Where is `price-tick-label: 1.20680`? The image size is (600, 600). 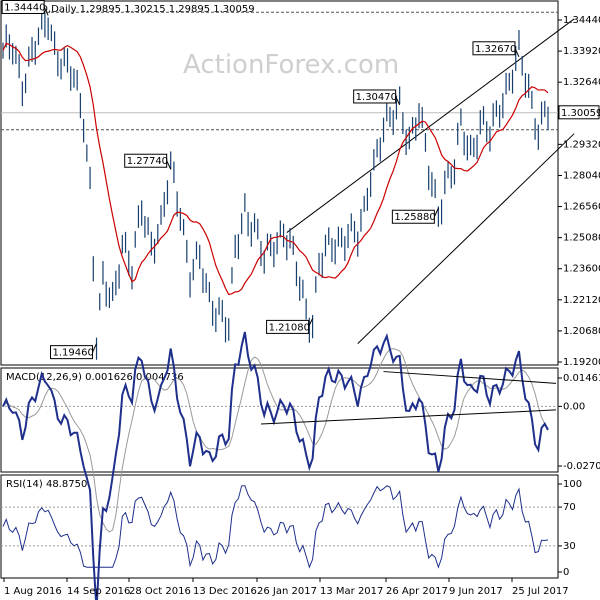
price-tick-label: 1.20680 is located at coordinates (581, 331).